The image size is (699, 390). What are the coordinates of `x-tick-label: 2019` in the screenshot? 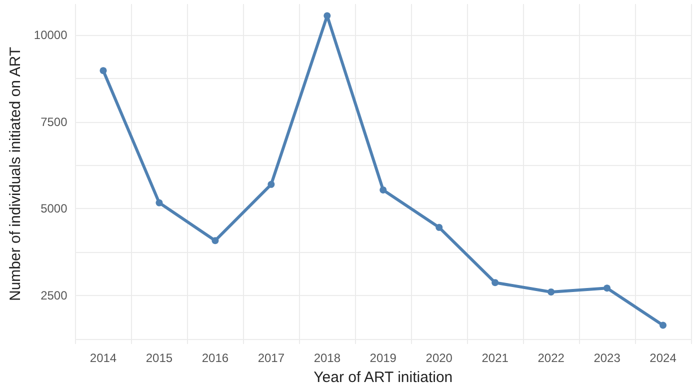 It's located at (383, 358).